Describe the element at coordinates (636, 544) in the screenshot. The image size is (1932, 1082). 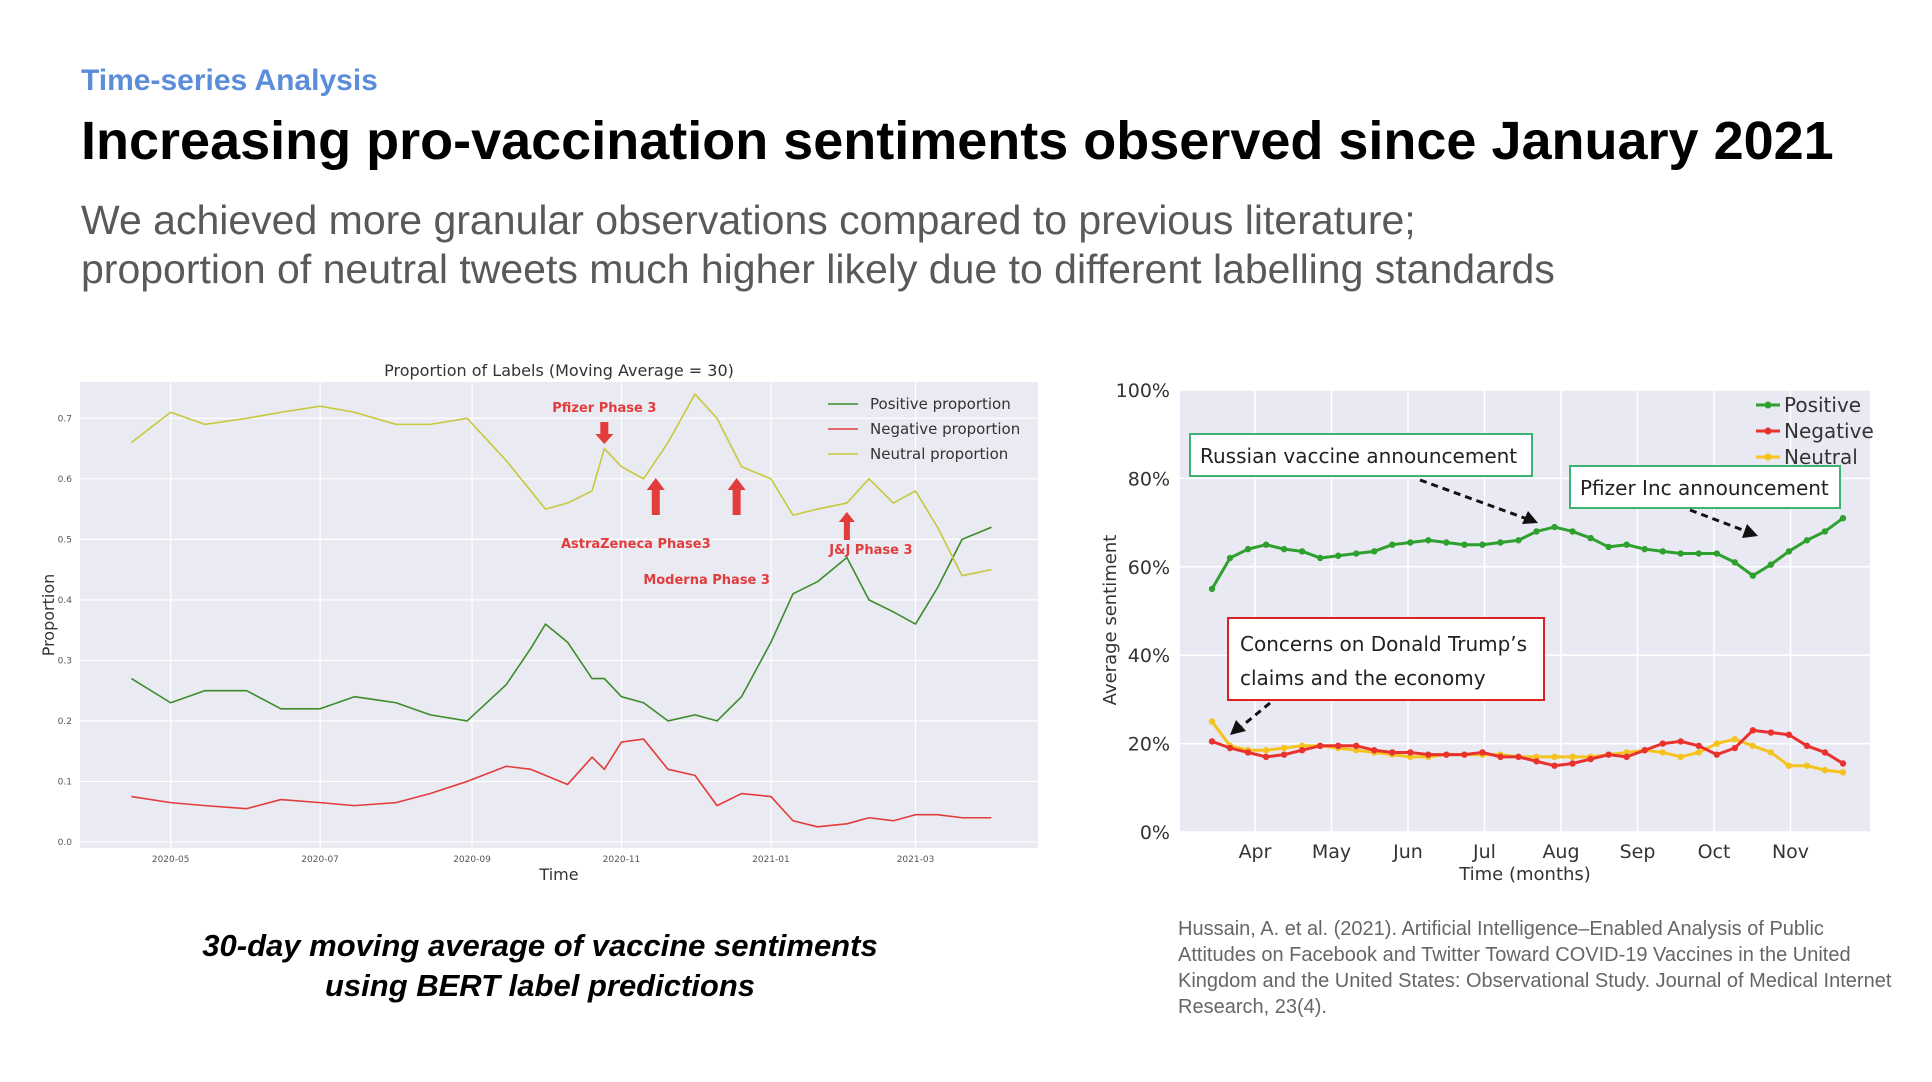
I see `annotation-astrazeneca-label: AstraZeneca Phase3` at that location.